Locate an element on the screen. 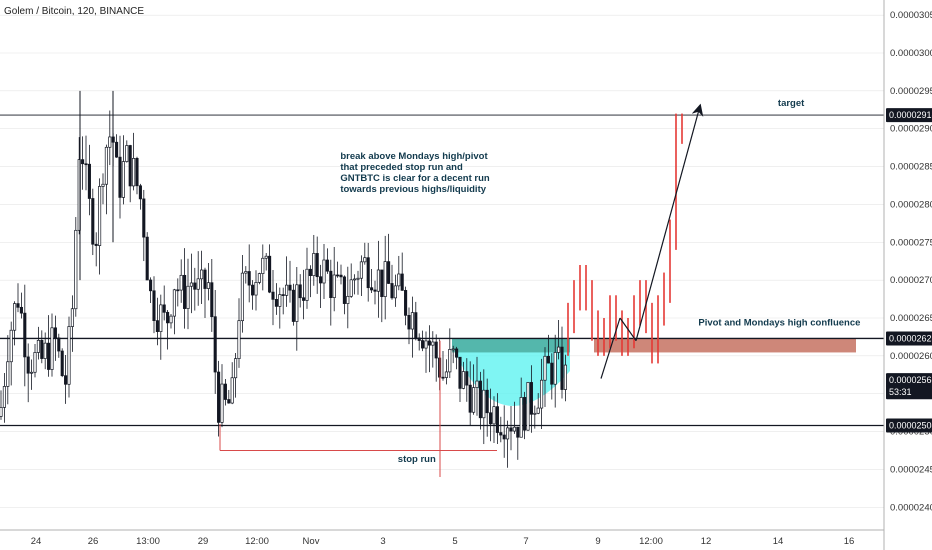  y-tick-label: 0.00002400 is located at coordinates (911, 507).